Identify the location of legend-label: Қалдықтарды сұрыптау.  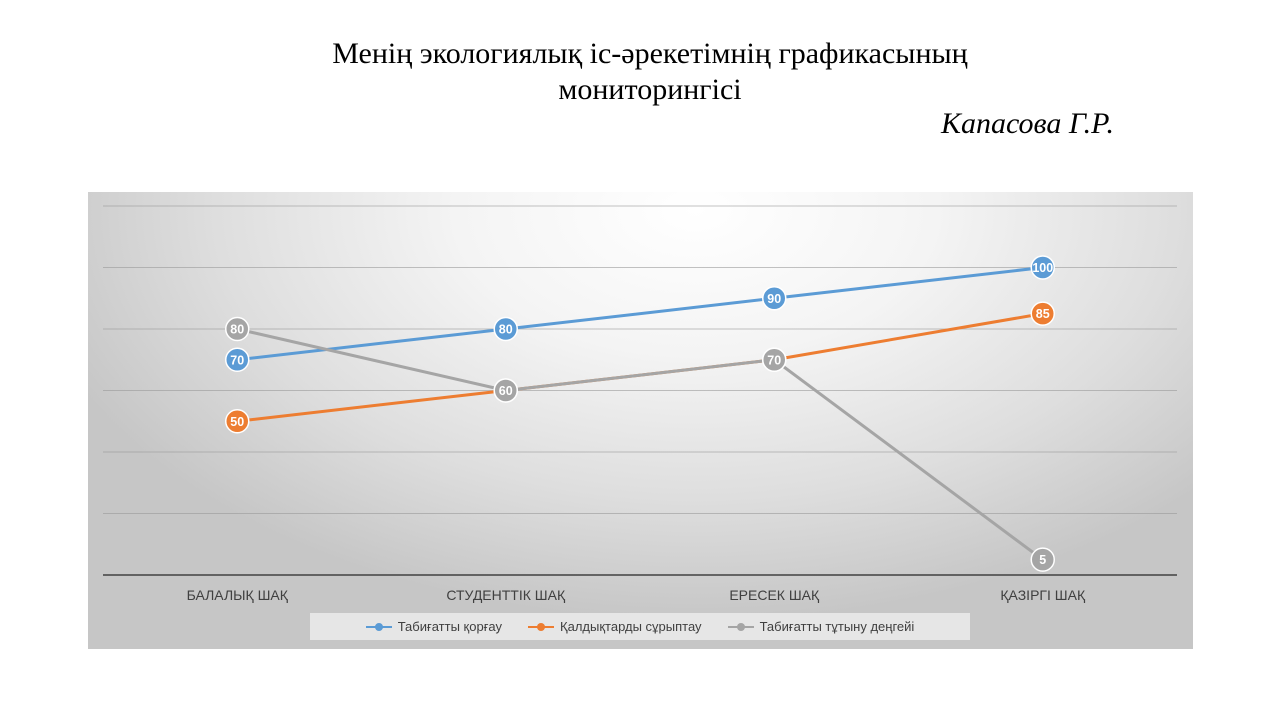
(631, 626).